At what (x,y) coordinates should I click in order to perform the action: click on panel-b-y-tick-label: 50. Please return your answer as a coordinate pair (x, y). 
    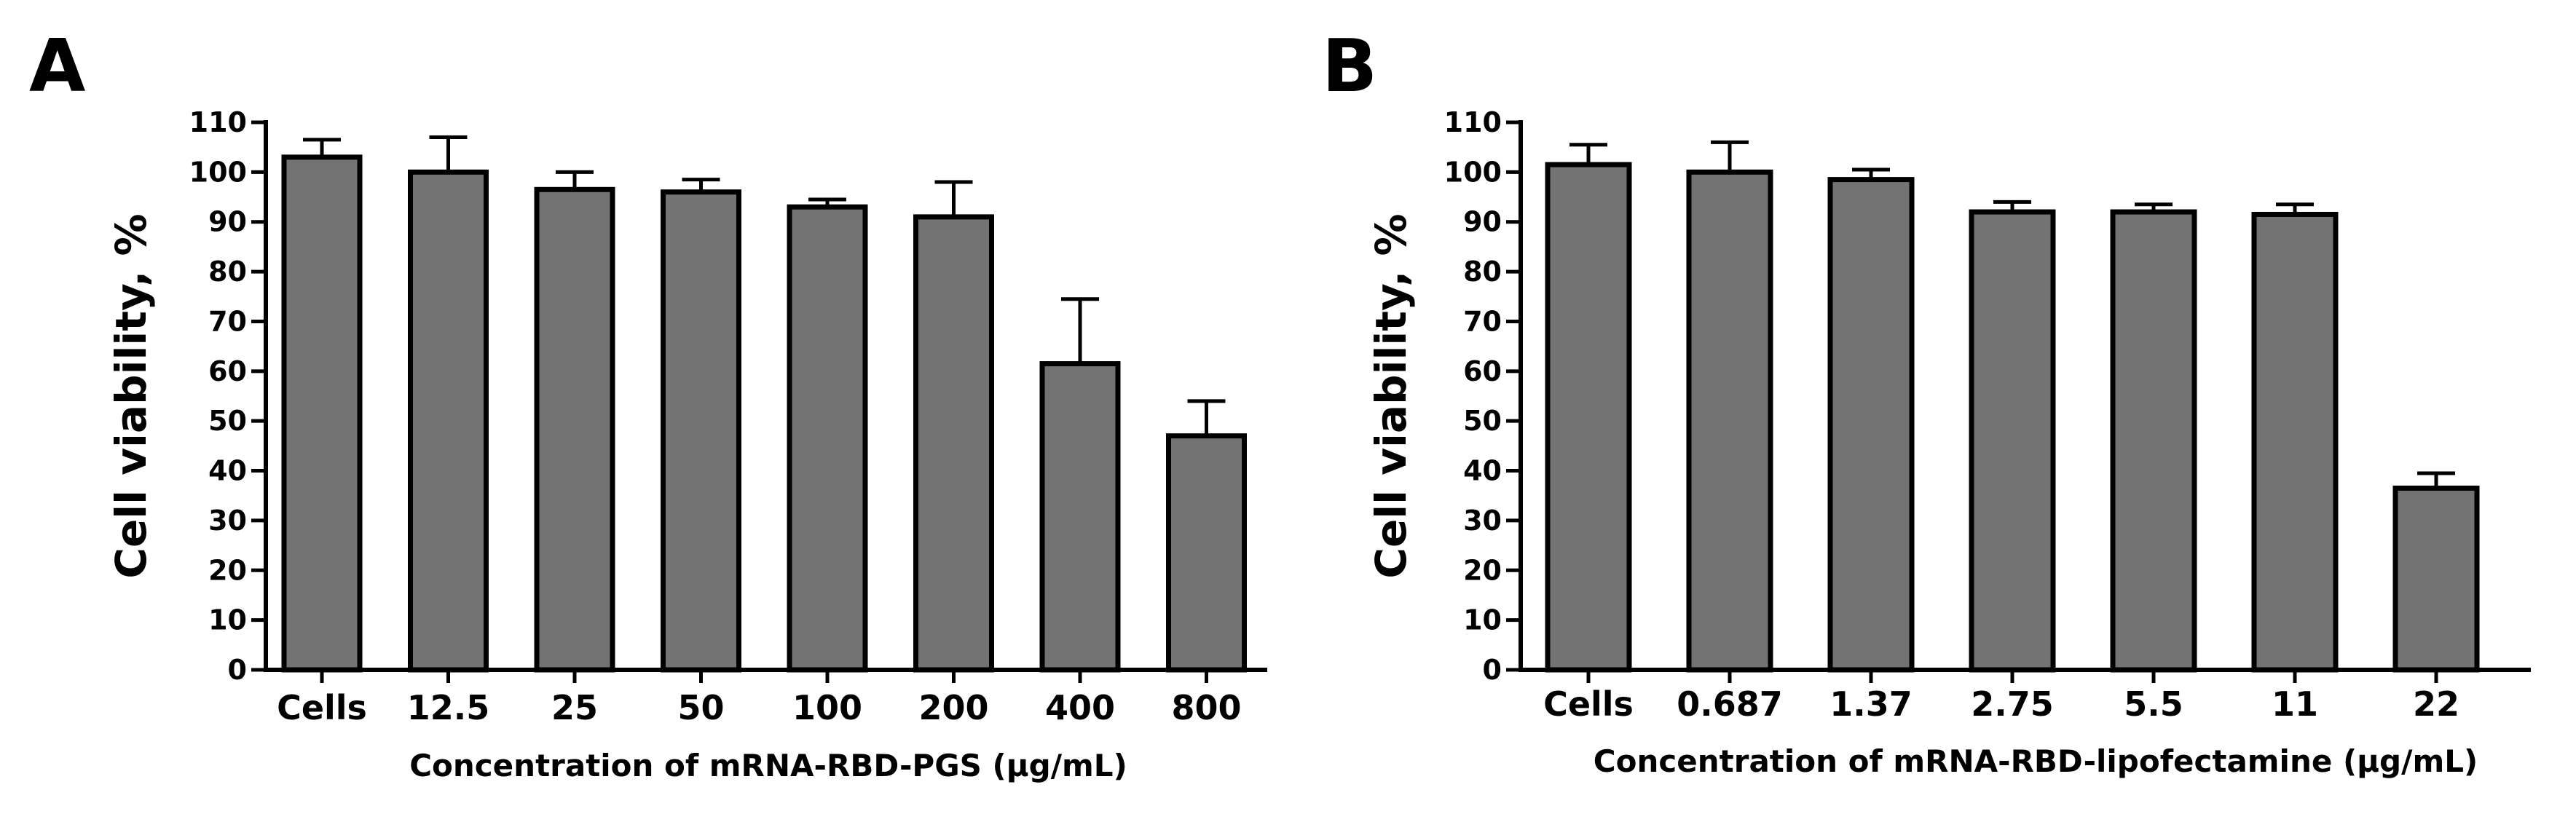
    Looking at the image, I should click on (1482, 421).